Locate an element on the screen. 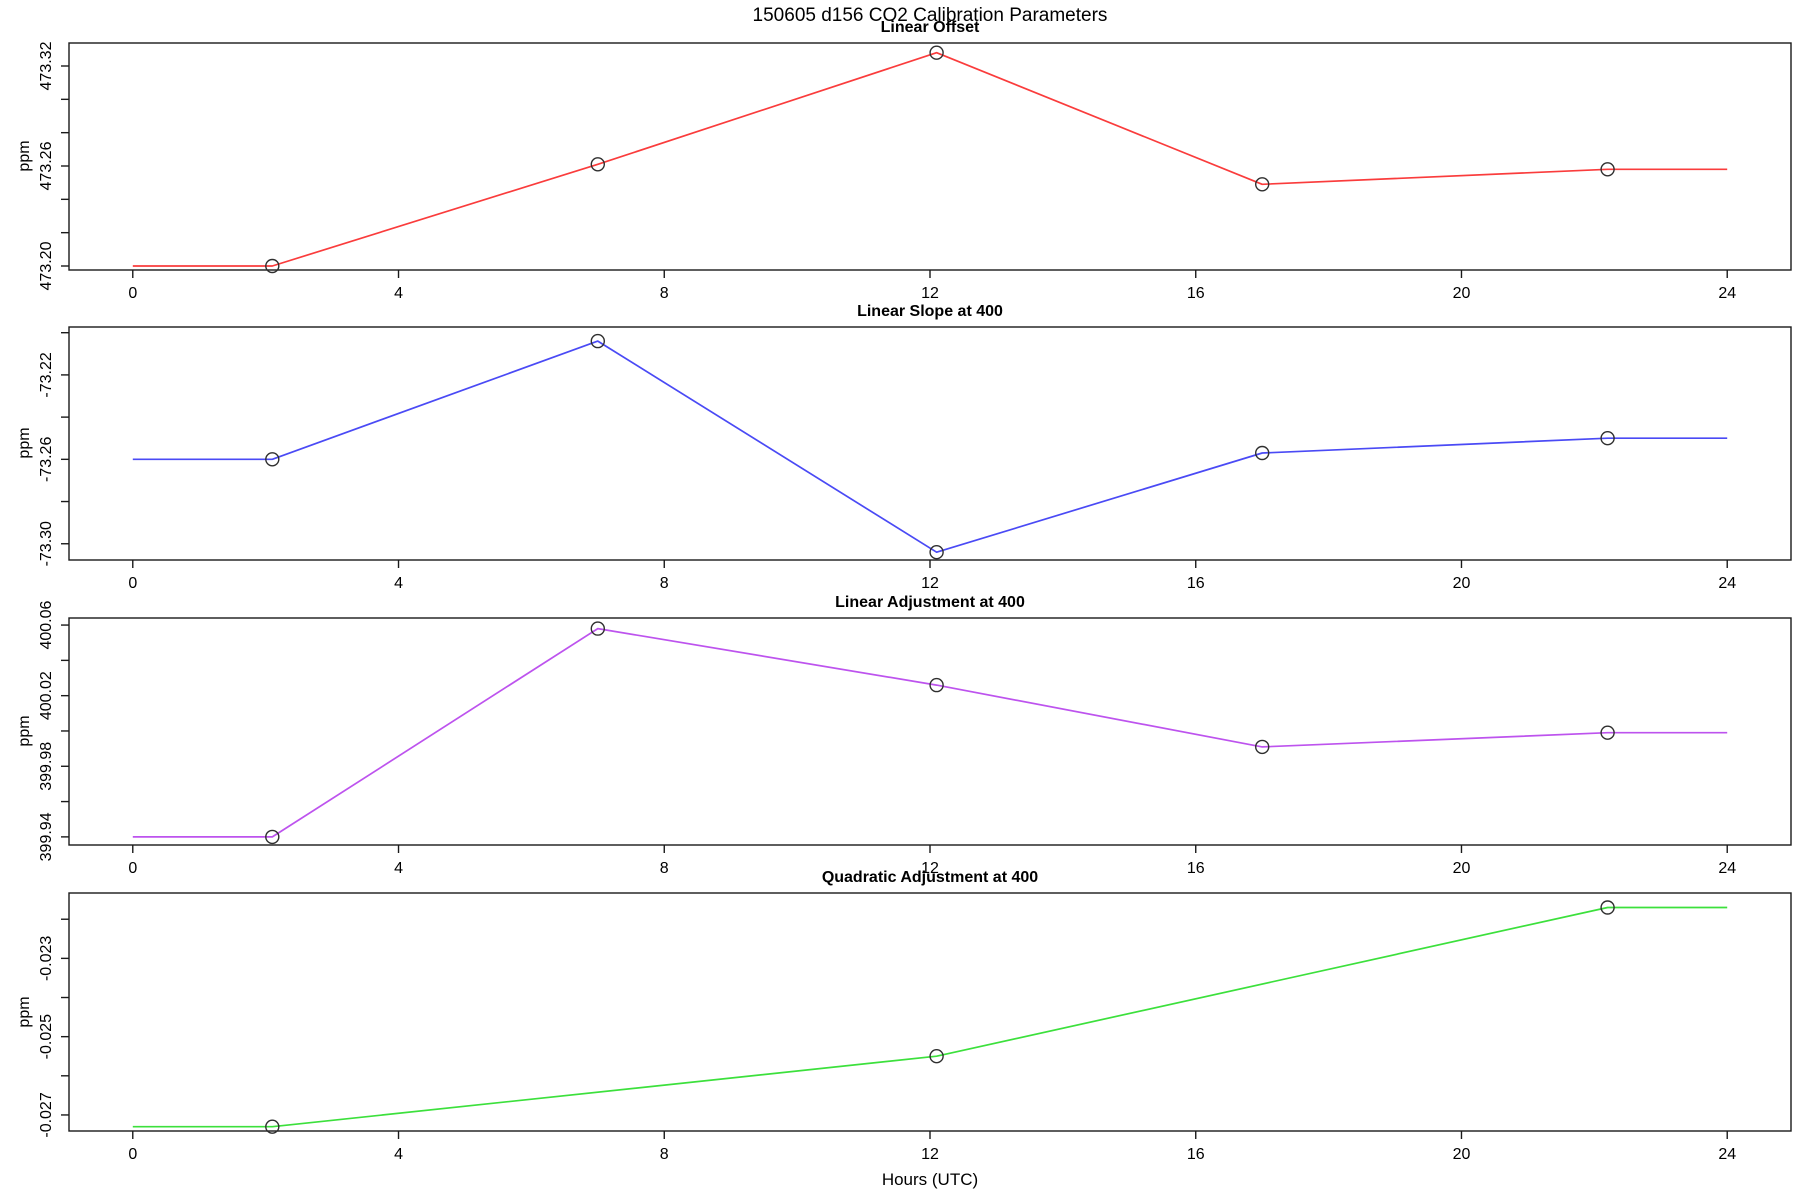 Image resolution: width=1800 pixels, height=1200 pixels. panel-title-linear-slope: Linear Slope at 400 is located at coordinates (930, 311).